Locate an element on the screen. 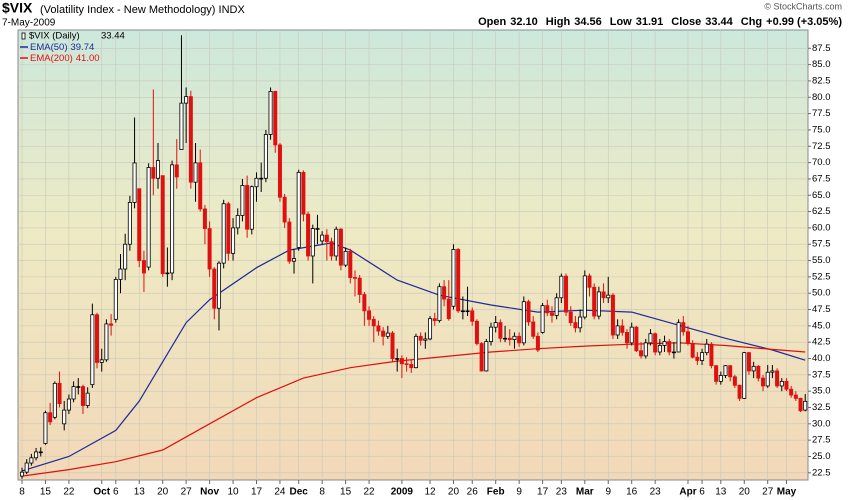 The width and height of the screenshot is (850, 500). date: 7-May-2009 is located at coordinates (29, 23).